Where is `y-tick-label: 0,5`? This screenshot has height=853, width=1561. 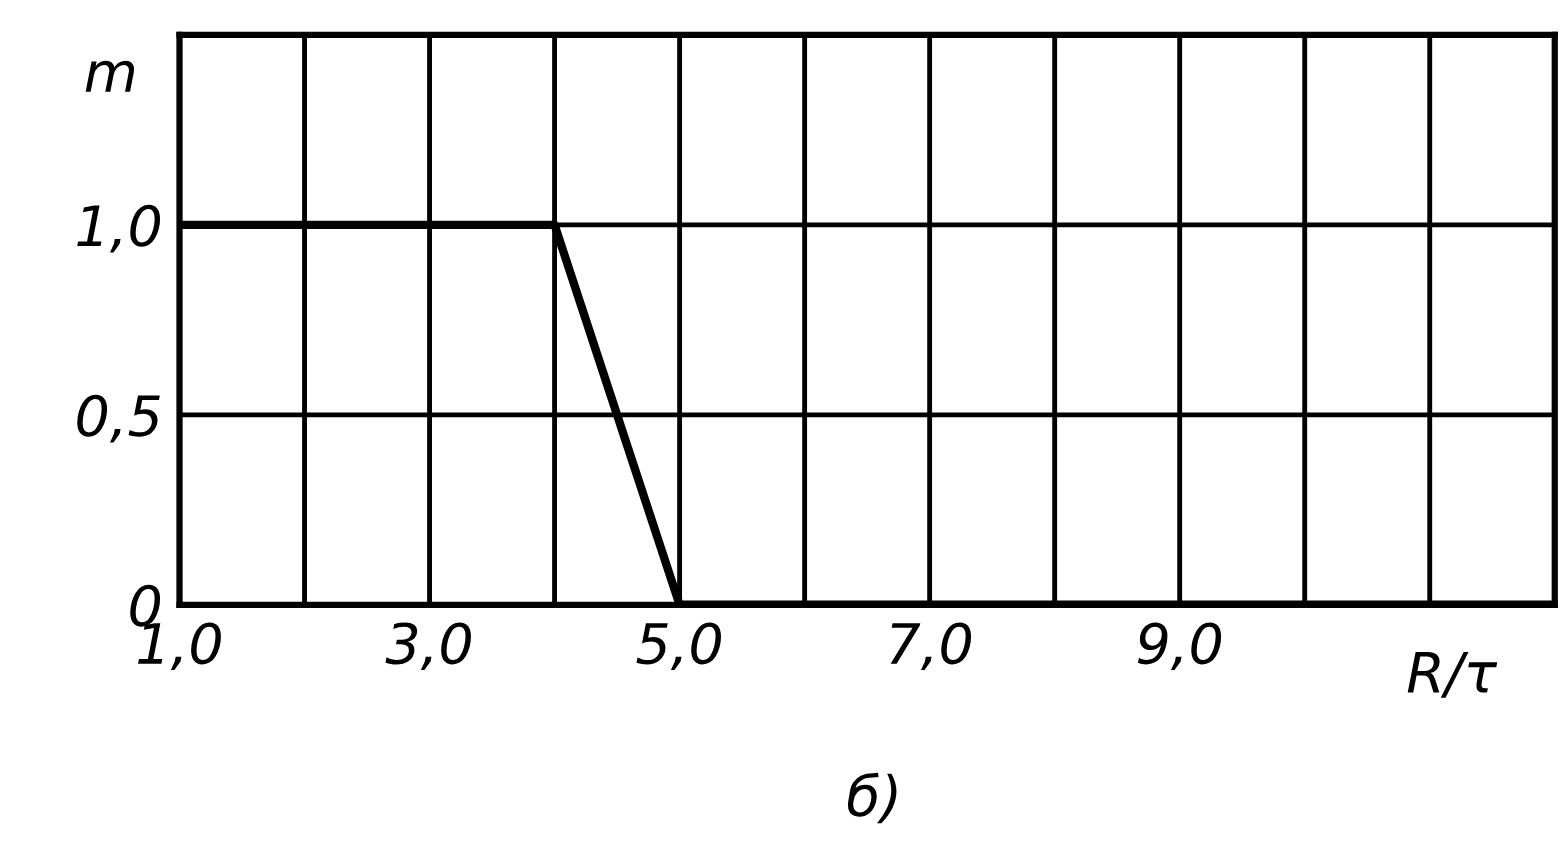
y-tick-label: 0,5 is located at coordinates (118, 418).